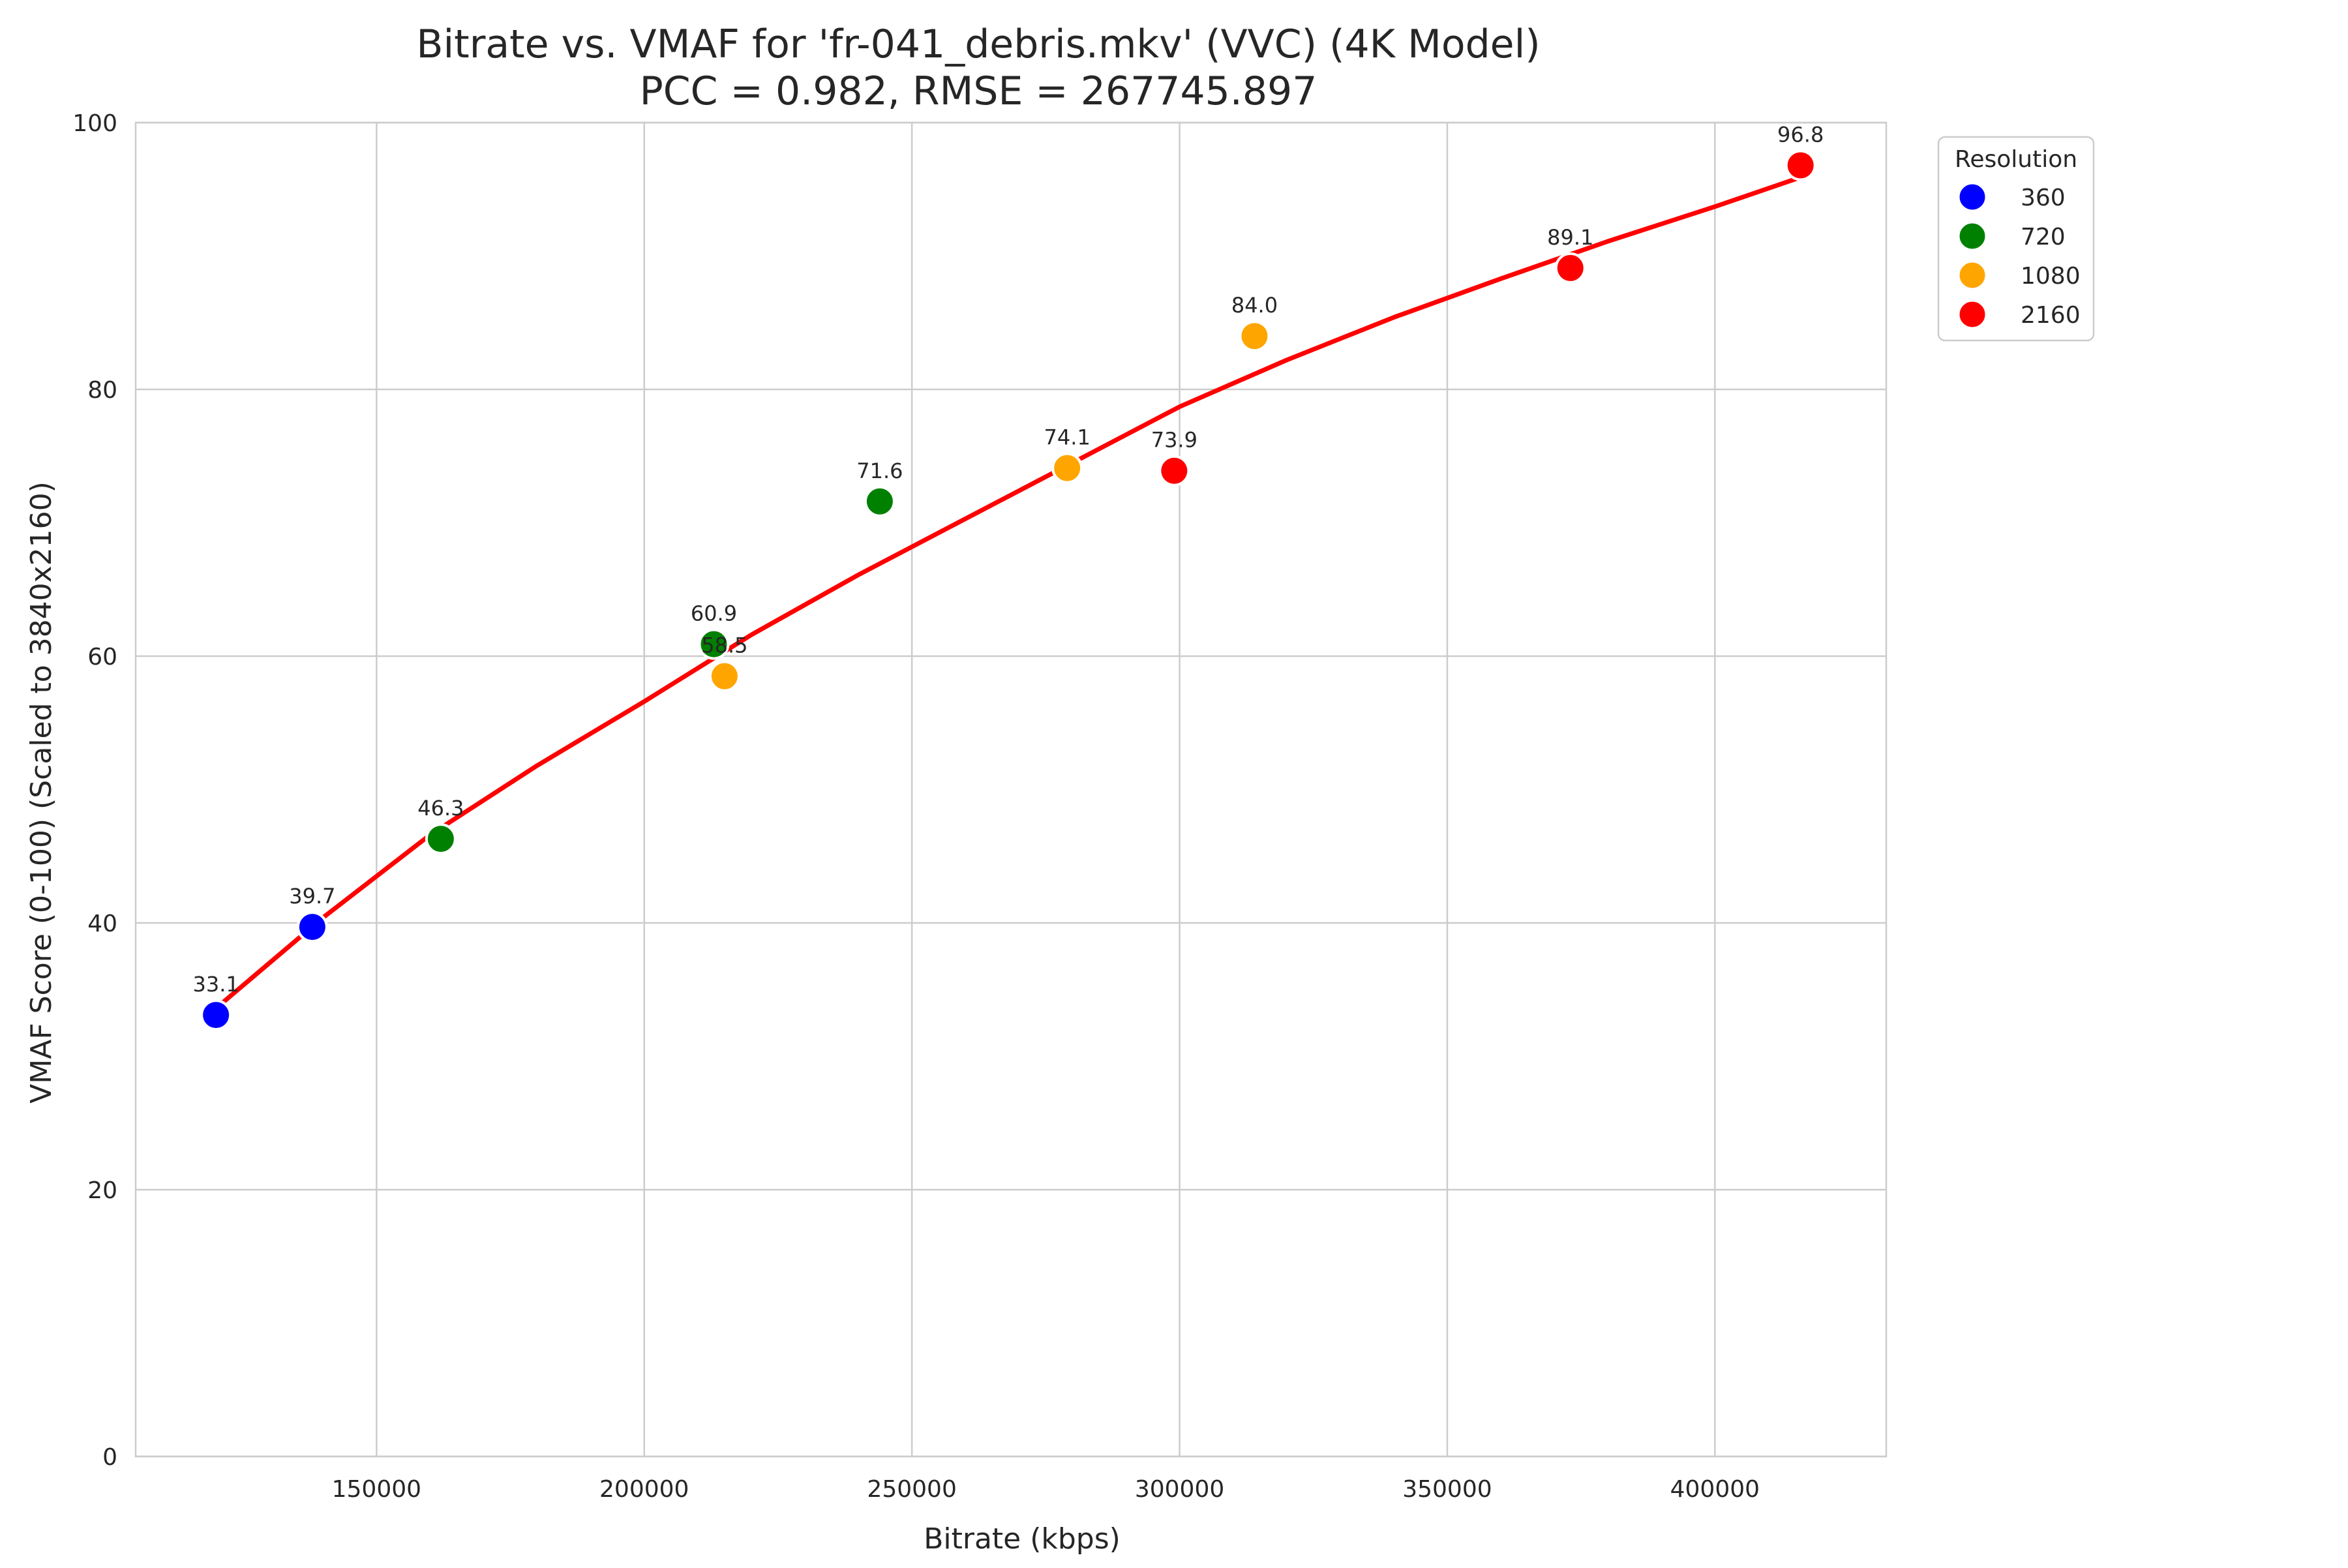  Describe the element at coordinates (2016, 159) in the screenshot. I see `legend-title: Resolution` at that location.